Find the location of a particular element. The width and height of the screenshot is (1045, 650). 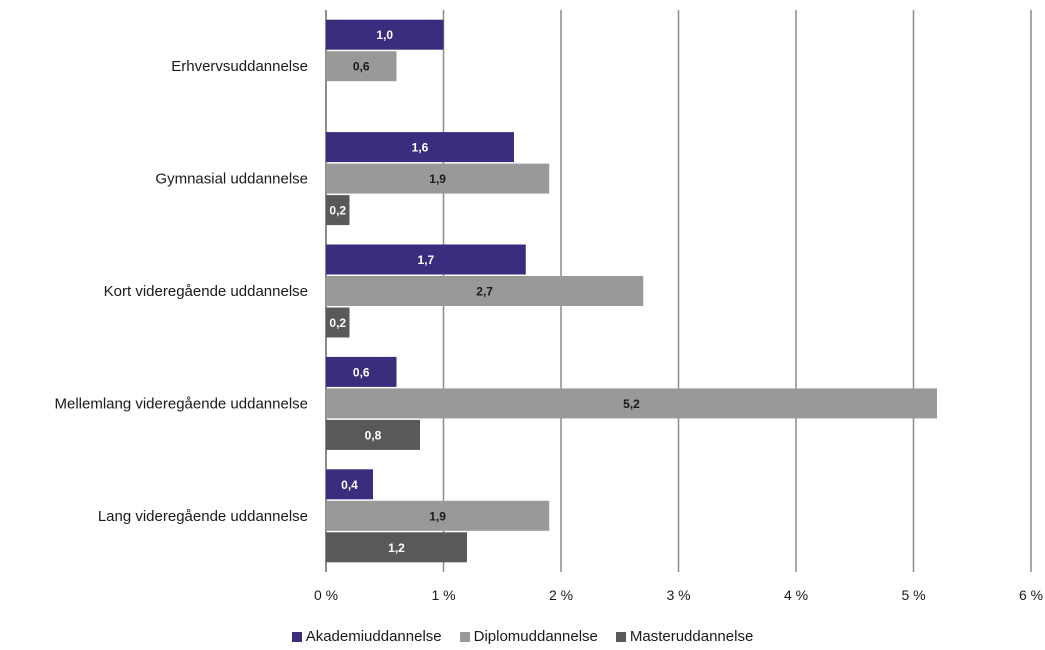

legend-item: Diplomuddannelse is located at coordinates (528, 636).